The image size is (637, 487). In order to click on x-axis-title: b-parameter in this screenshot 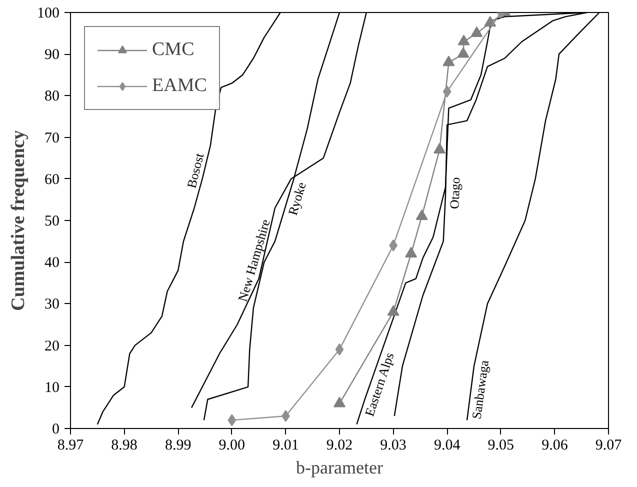, I will do `click(339, 468)`.